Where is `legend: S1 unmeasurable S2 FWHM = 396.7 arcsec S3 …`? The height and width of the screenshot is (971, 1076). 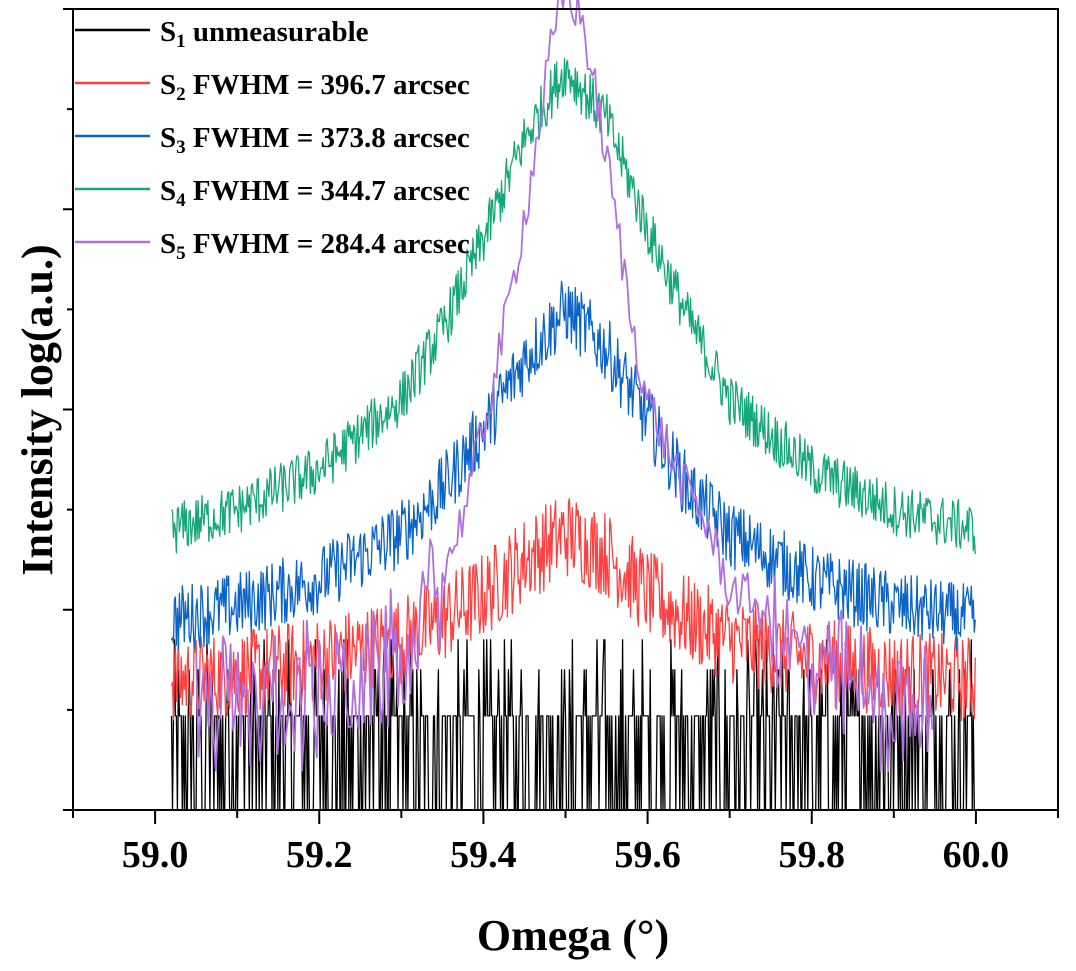
legend: S1 unmeasurable S2 FWHM = 396.7 arcsec S3 … is located at coordinates (272, 140).